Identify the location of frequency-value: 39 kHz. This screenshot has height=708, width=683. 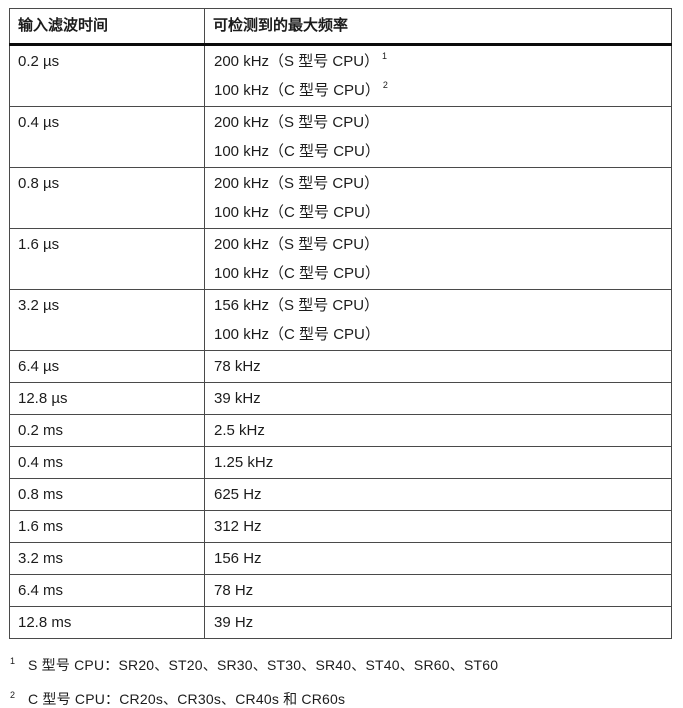
(237, 398).